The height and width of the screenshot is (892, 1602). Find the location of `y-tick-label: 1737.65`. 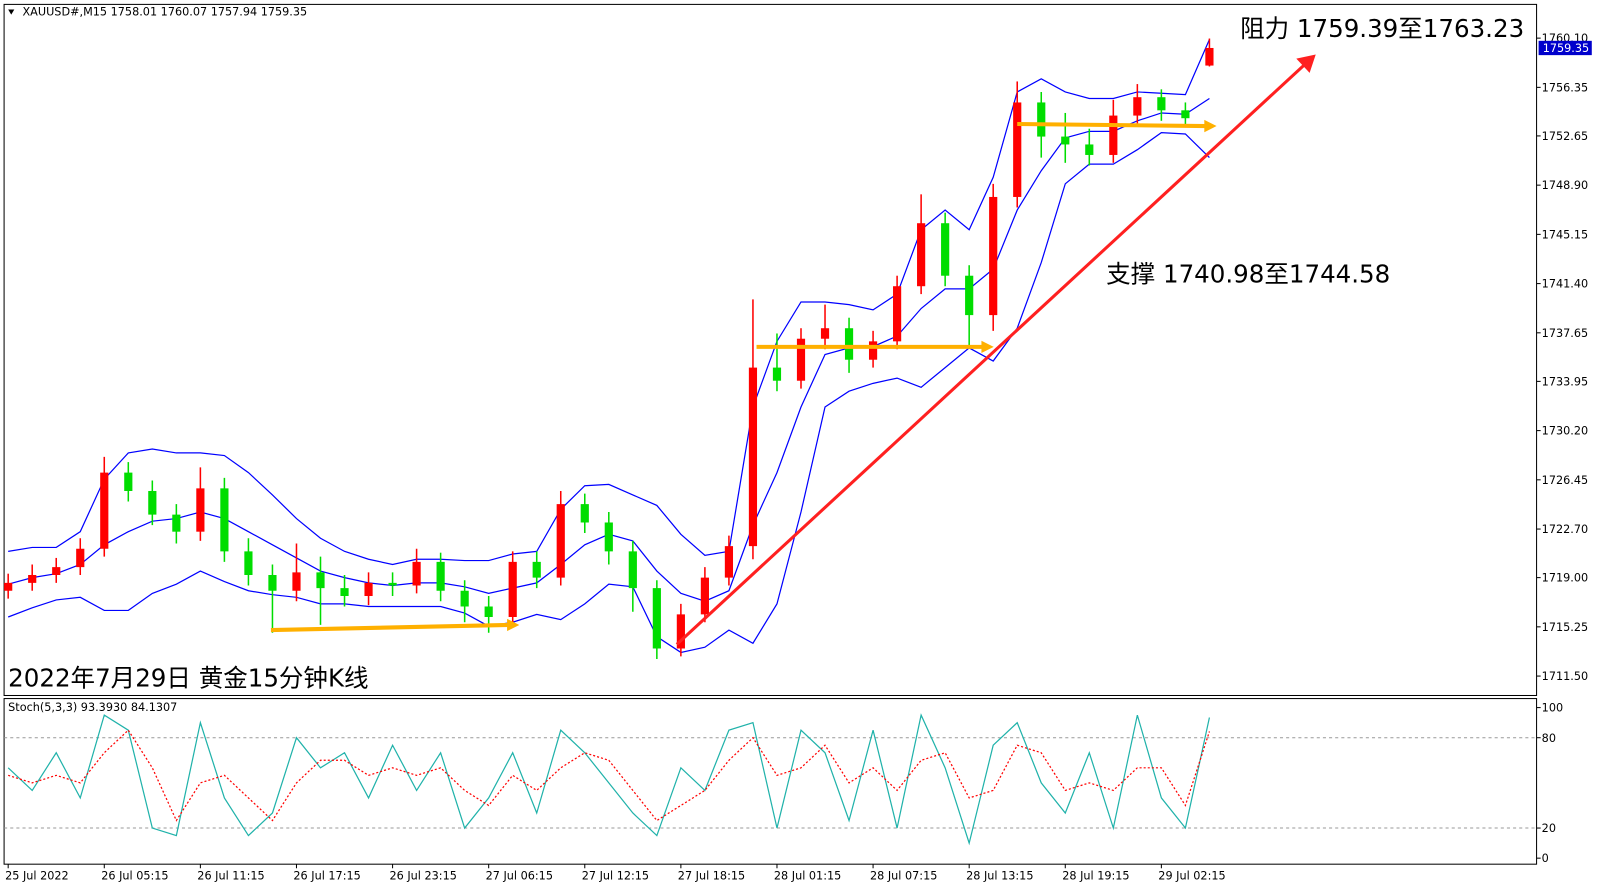

y-tick-label: 1737.65 is located at coordinates (1565, 333).